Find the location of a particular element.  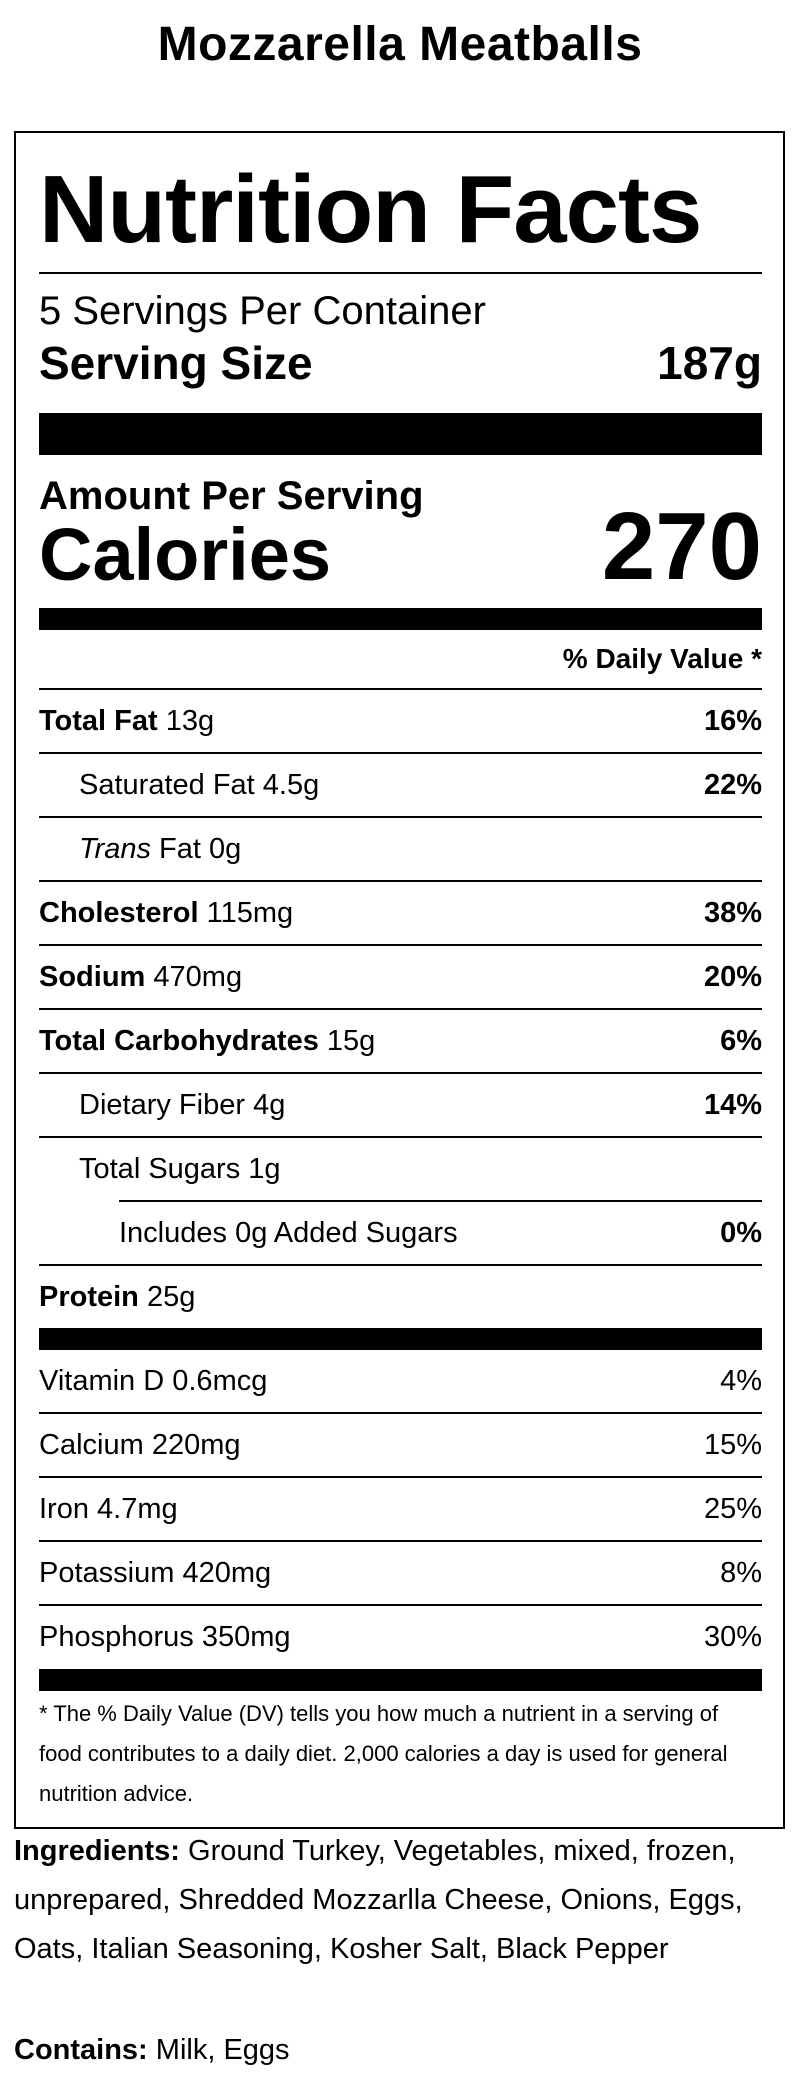

vitamin-row-calcium: Calcium 220mg 15% is located at coordinates (400, 1445).